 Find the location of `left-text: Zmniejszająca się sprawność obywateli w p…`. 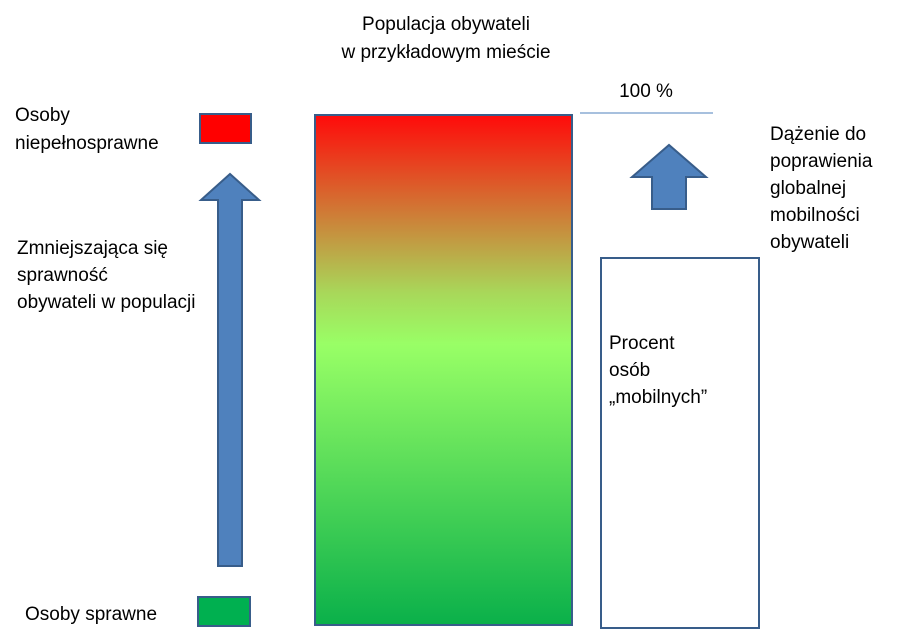

left-text: Zmniejszająca się sprawność obywateli w p… is located at coordinates (106, 275).